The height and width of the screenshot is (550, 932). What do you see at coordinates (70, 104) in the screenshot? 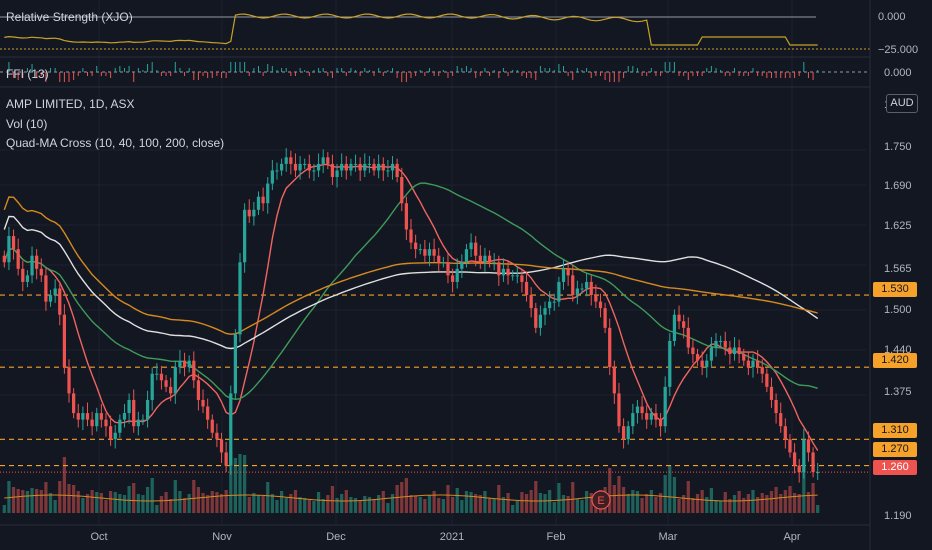
I see `symbol-title: AMP LIMITED, 1D, ASX` at bounding box center [70, 104].